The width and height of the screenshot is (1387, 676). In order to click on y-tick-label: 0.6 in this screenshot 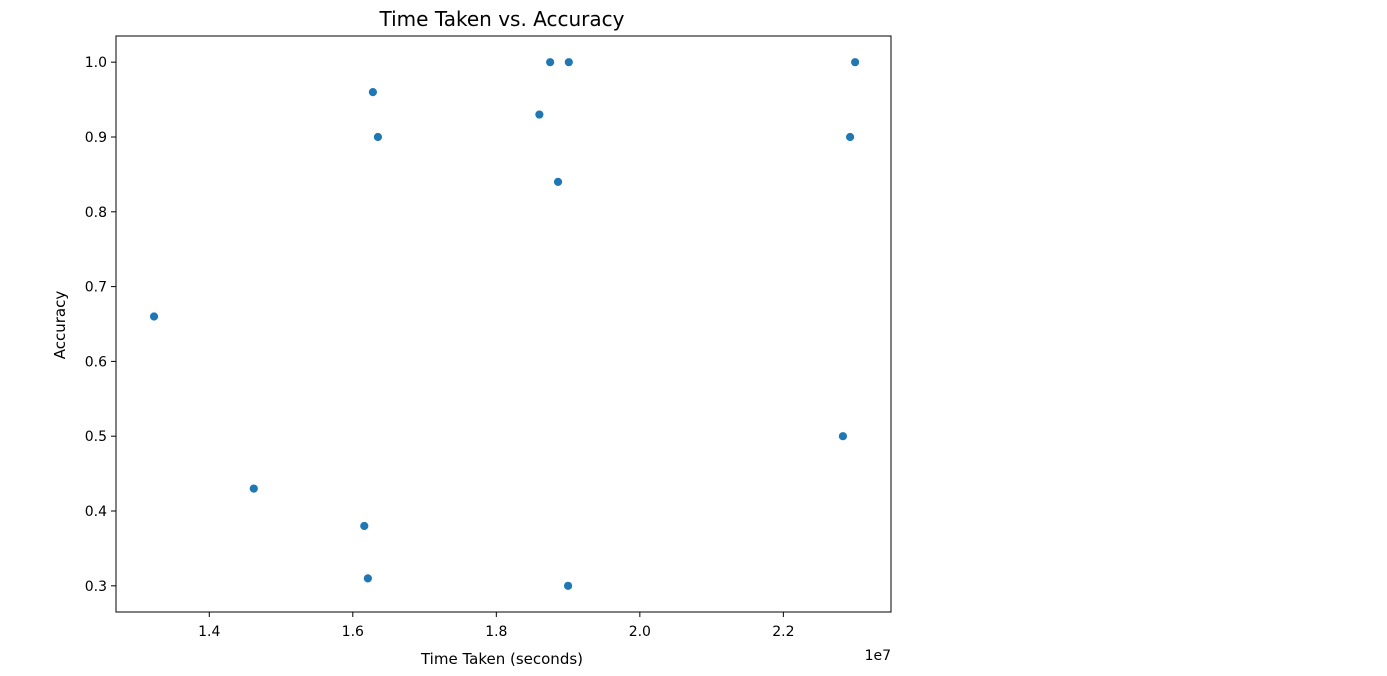, I will do `click(96, 362)`.